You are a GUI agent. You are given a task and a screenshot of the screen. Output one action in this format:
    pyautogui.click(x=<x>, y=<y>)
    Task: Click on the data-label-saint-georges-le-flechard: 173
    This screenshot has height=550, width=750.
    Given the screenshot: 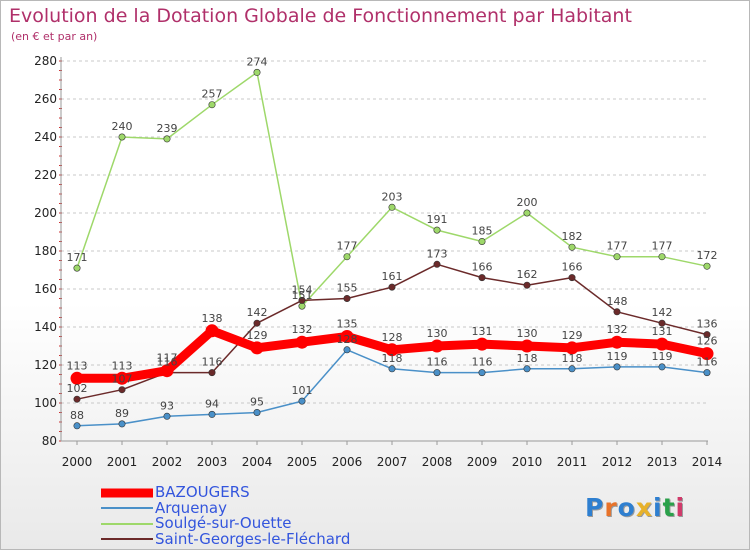 What is the action you would take?
    pyautogui.click(x=437, y=253)
    